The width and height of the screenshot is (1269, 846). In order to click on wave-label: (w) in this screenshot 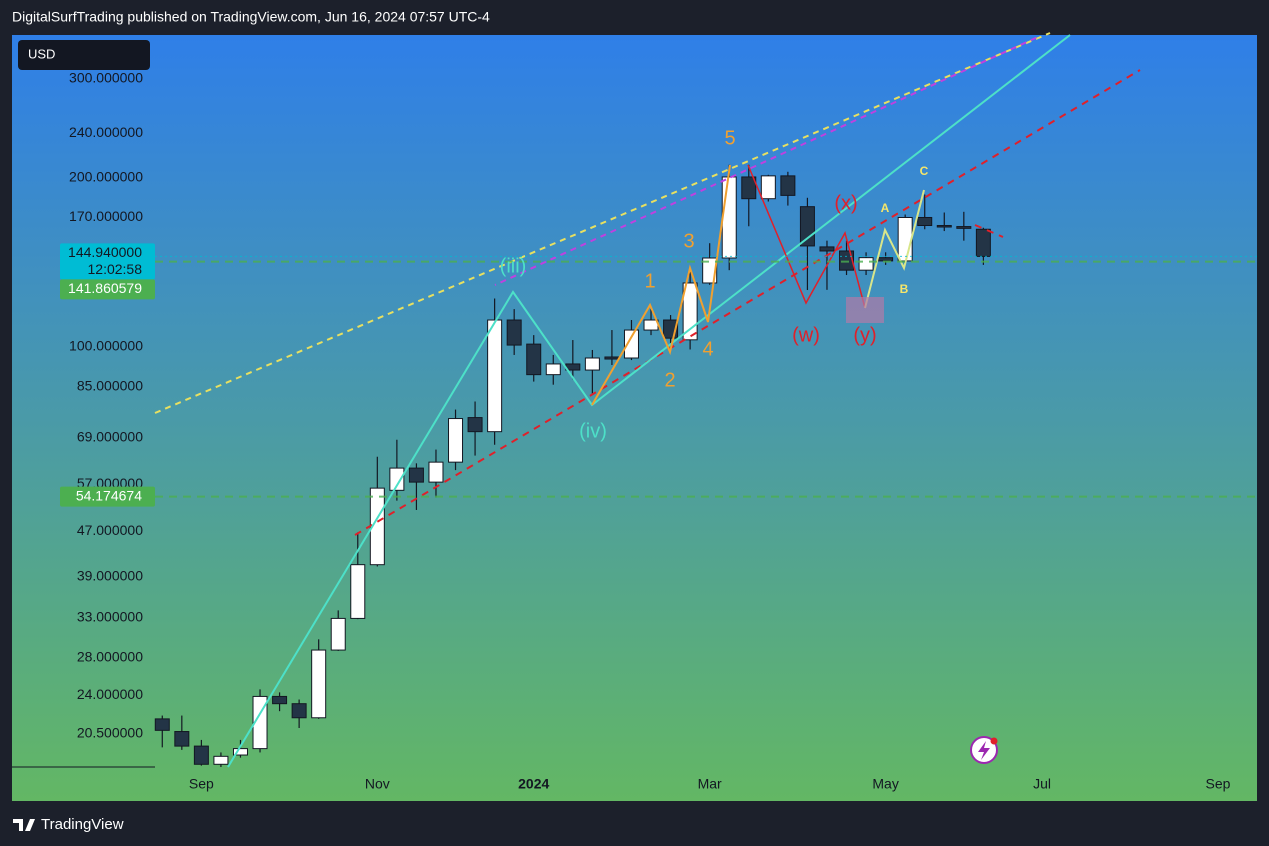, I will do `click(806, 335)`.